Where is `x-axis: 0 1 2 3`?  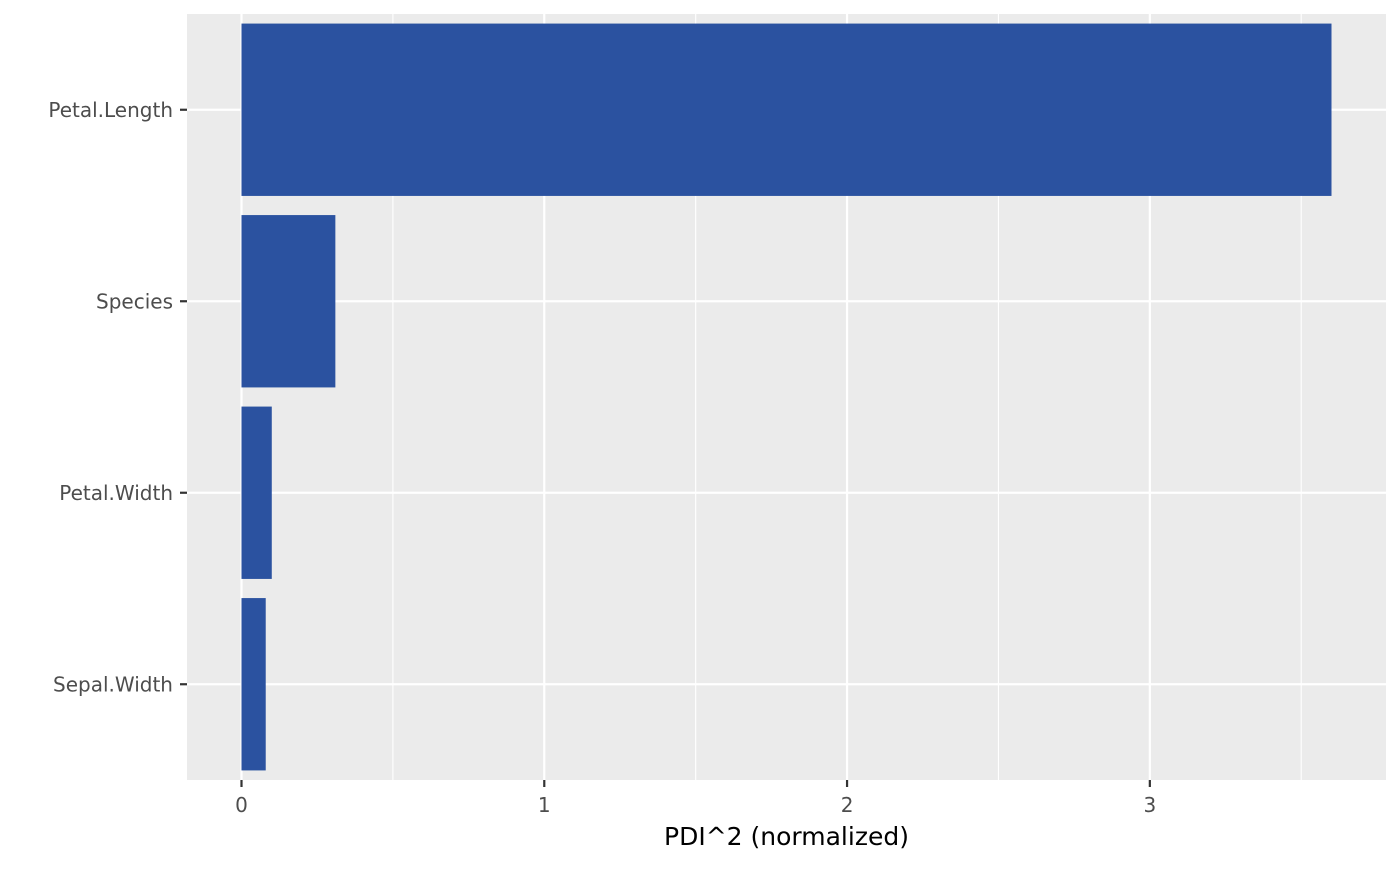
x-axis: 0 1 2 3 is located at coordinates (695, 798).